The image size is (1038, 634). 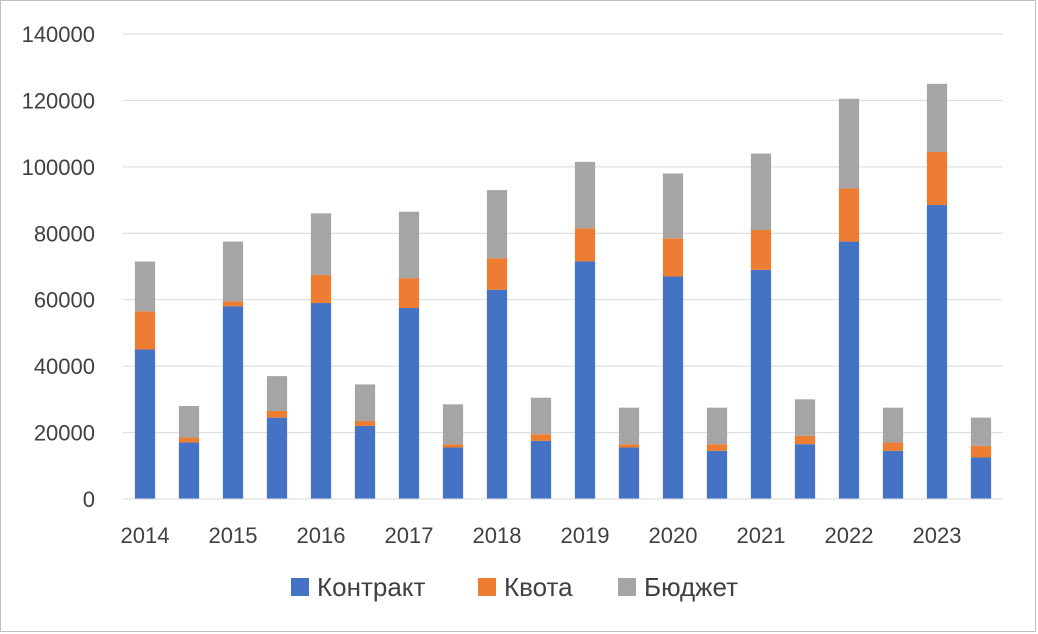 I want to click on x-tick-label: 2016, so click(x=321, y=535).